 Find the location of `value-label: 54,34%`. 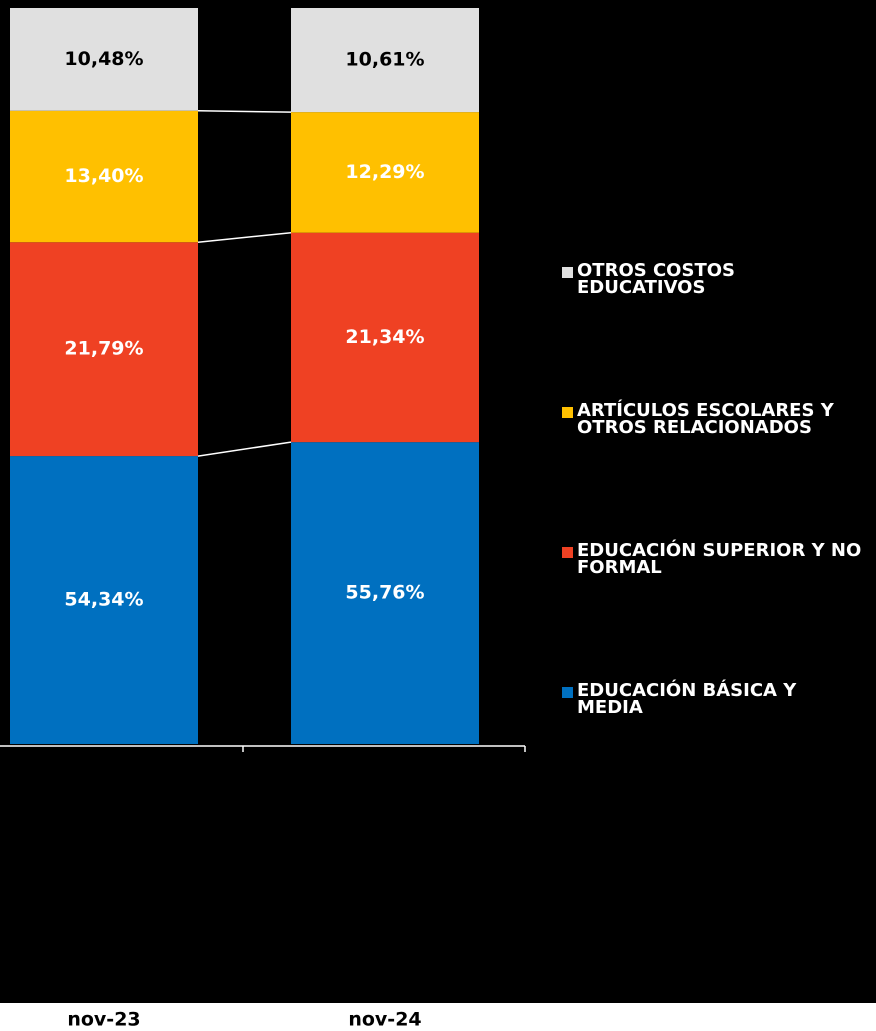

value-label: 54,34% is located at coordinates (103, 600).